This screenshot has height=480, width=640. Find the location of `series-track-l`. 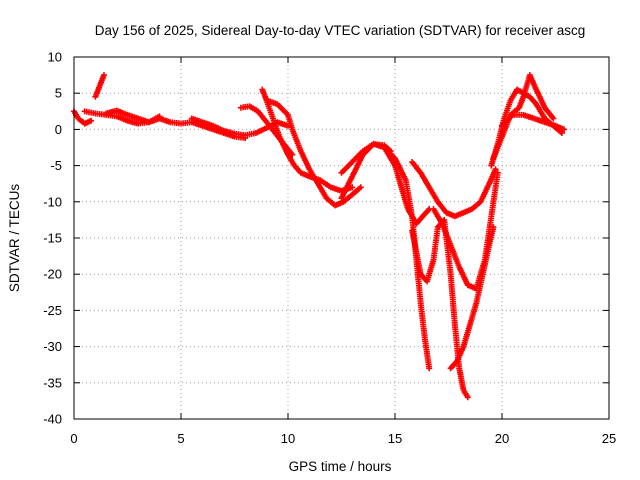

series-track-l is located at coordinates (454, 189).